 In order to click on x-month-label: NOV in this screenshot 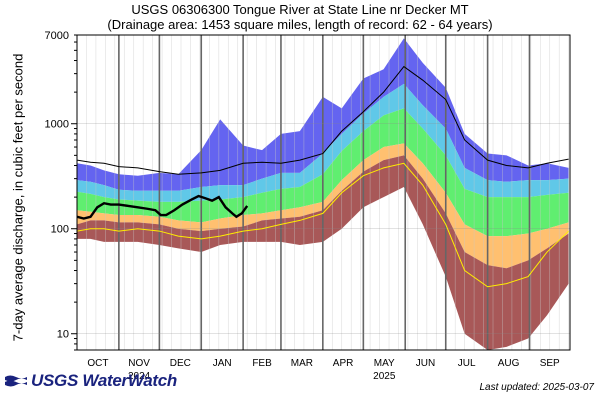, I will do `click(139, 363)`.